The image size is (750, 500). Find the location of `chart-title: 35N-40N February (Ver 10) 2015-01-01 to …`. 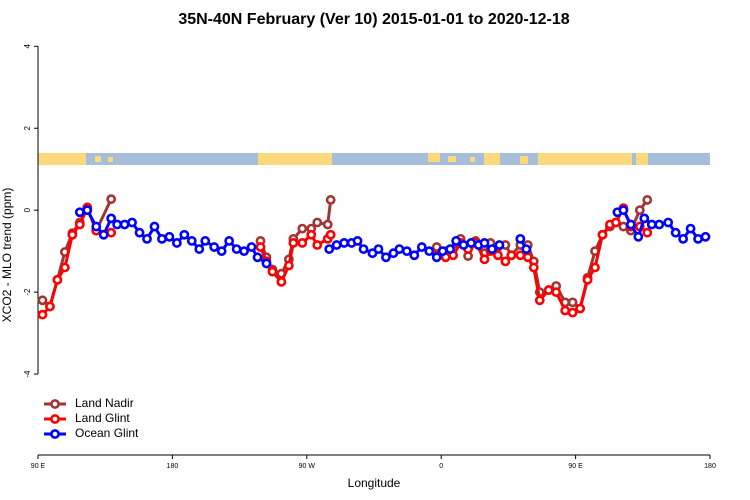

chart-title: 35N-40N February (Ver 10) 2015-01-01 to … is located at coordinates (373, 19).